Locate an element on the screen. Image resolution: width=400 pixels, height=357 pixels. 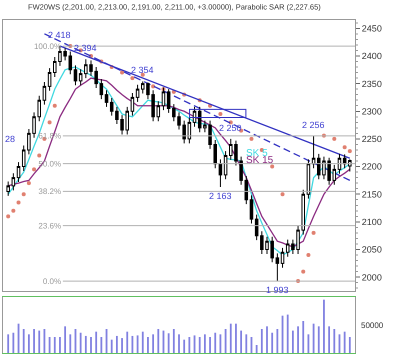
y-tick-label: 2300 is located at coordinates (372, 111).